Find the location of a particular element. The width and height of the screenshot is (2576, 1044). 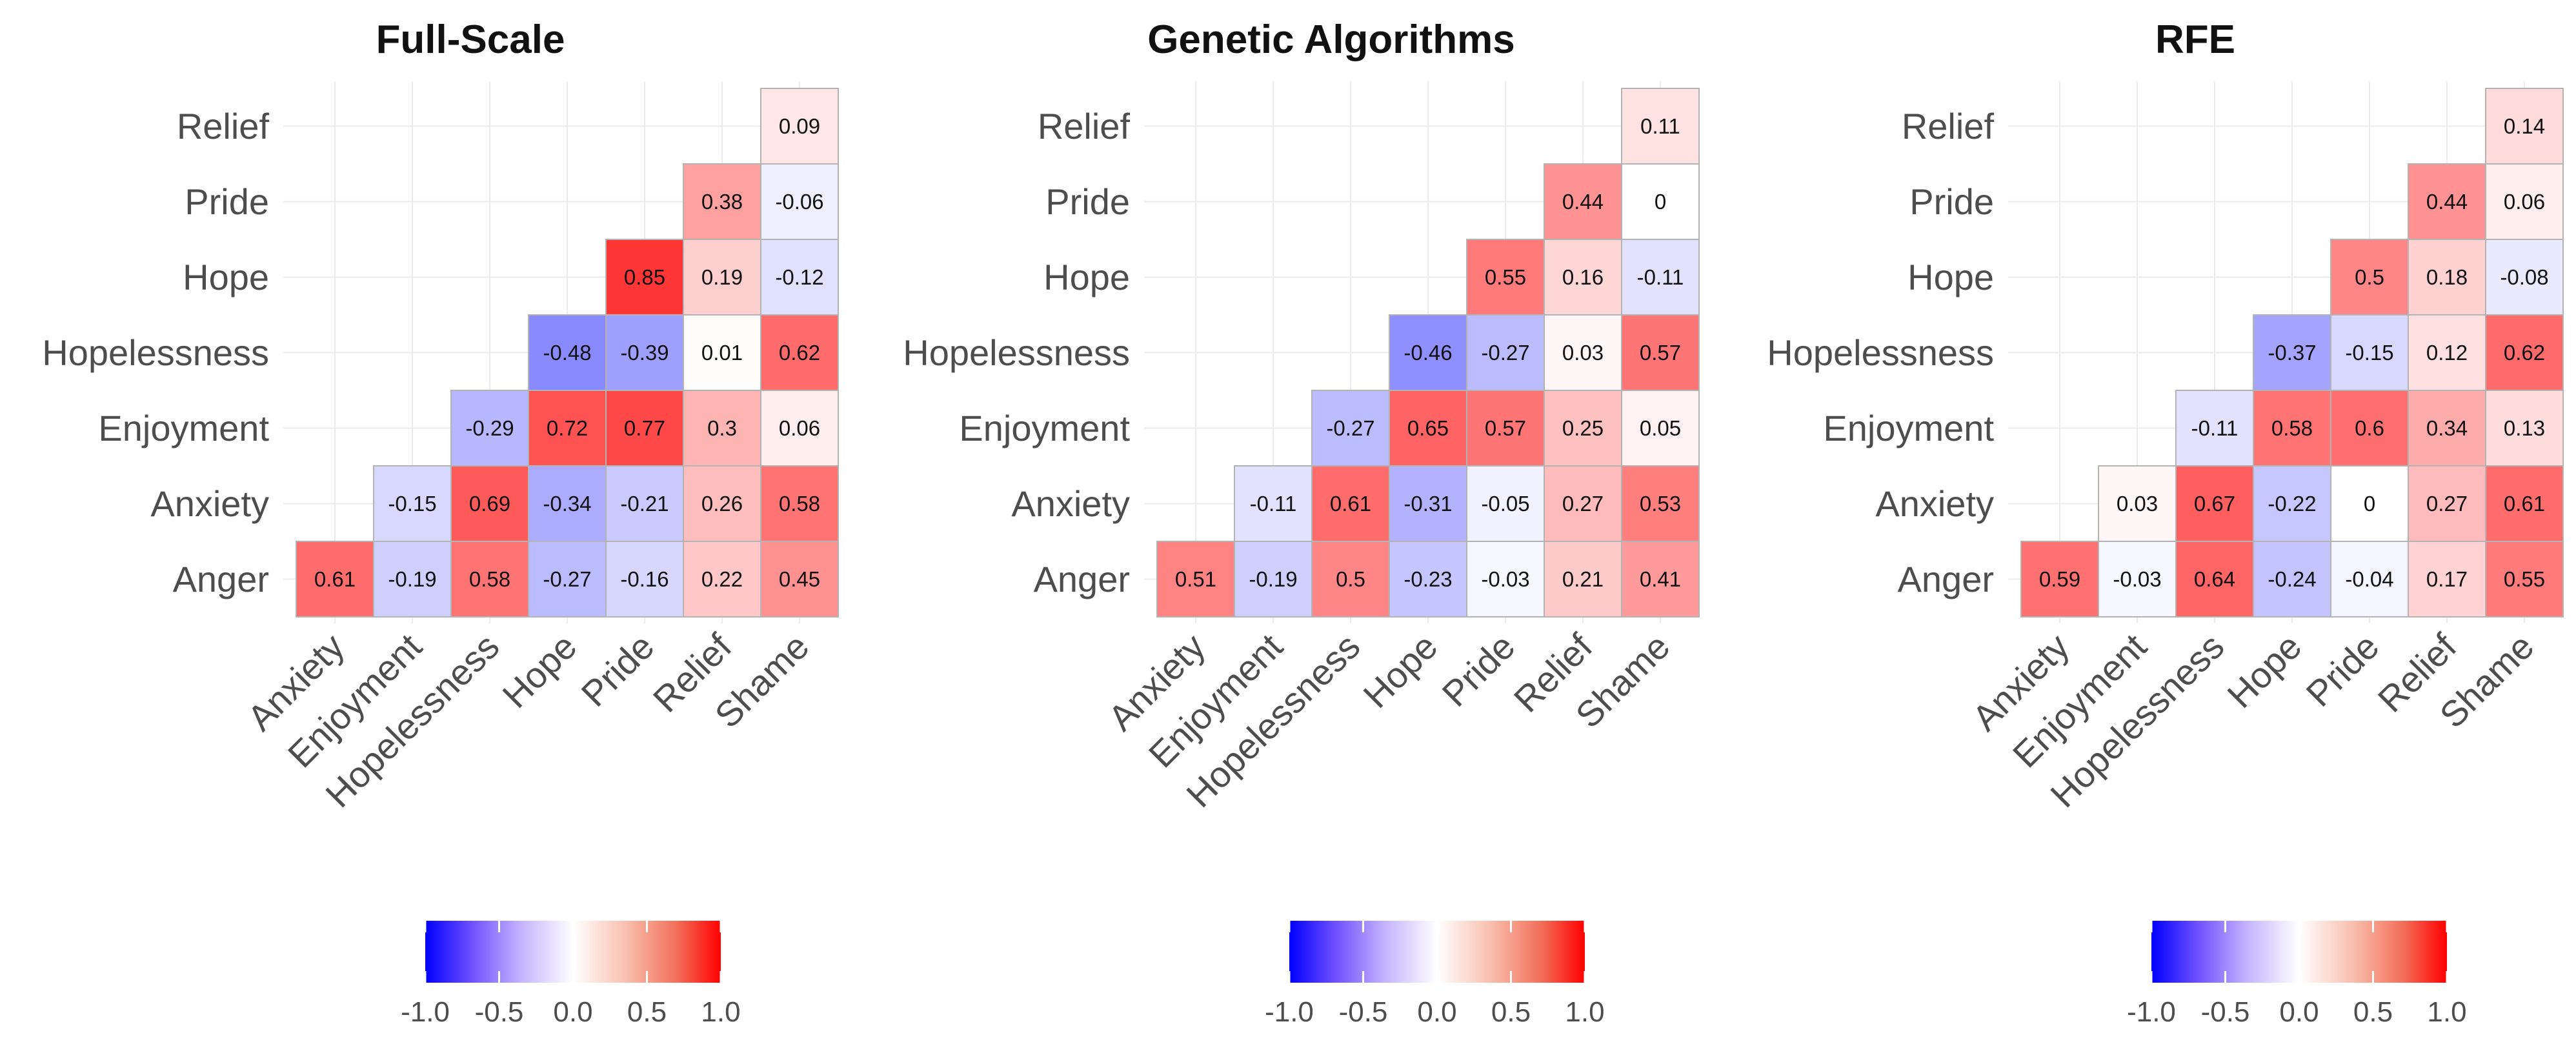

cell-value-label: 0.65 is located at coordinates (1428, 428).